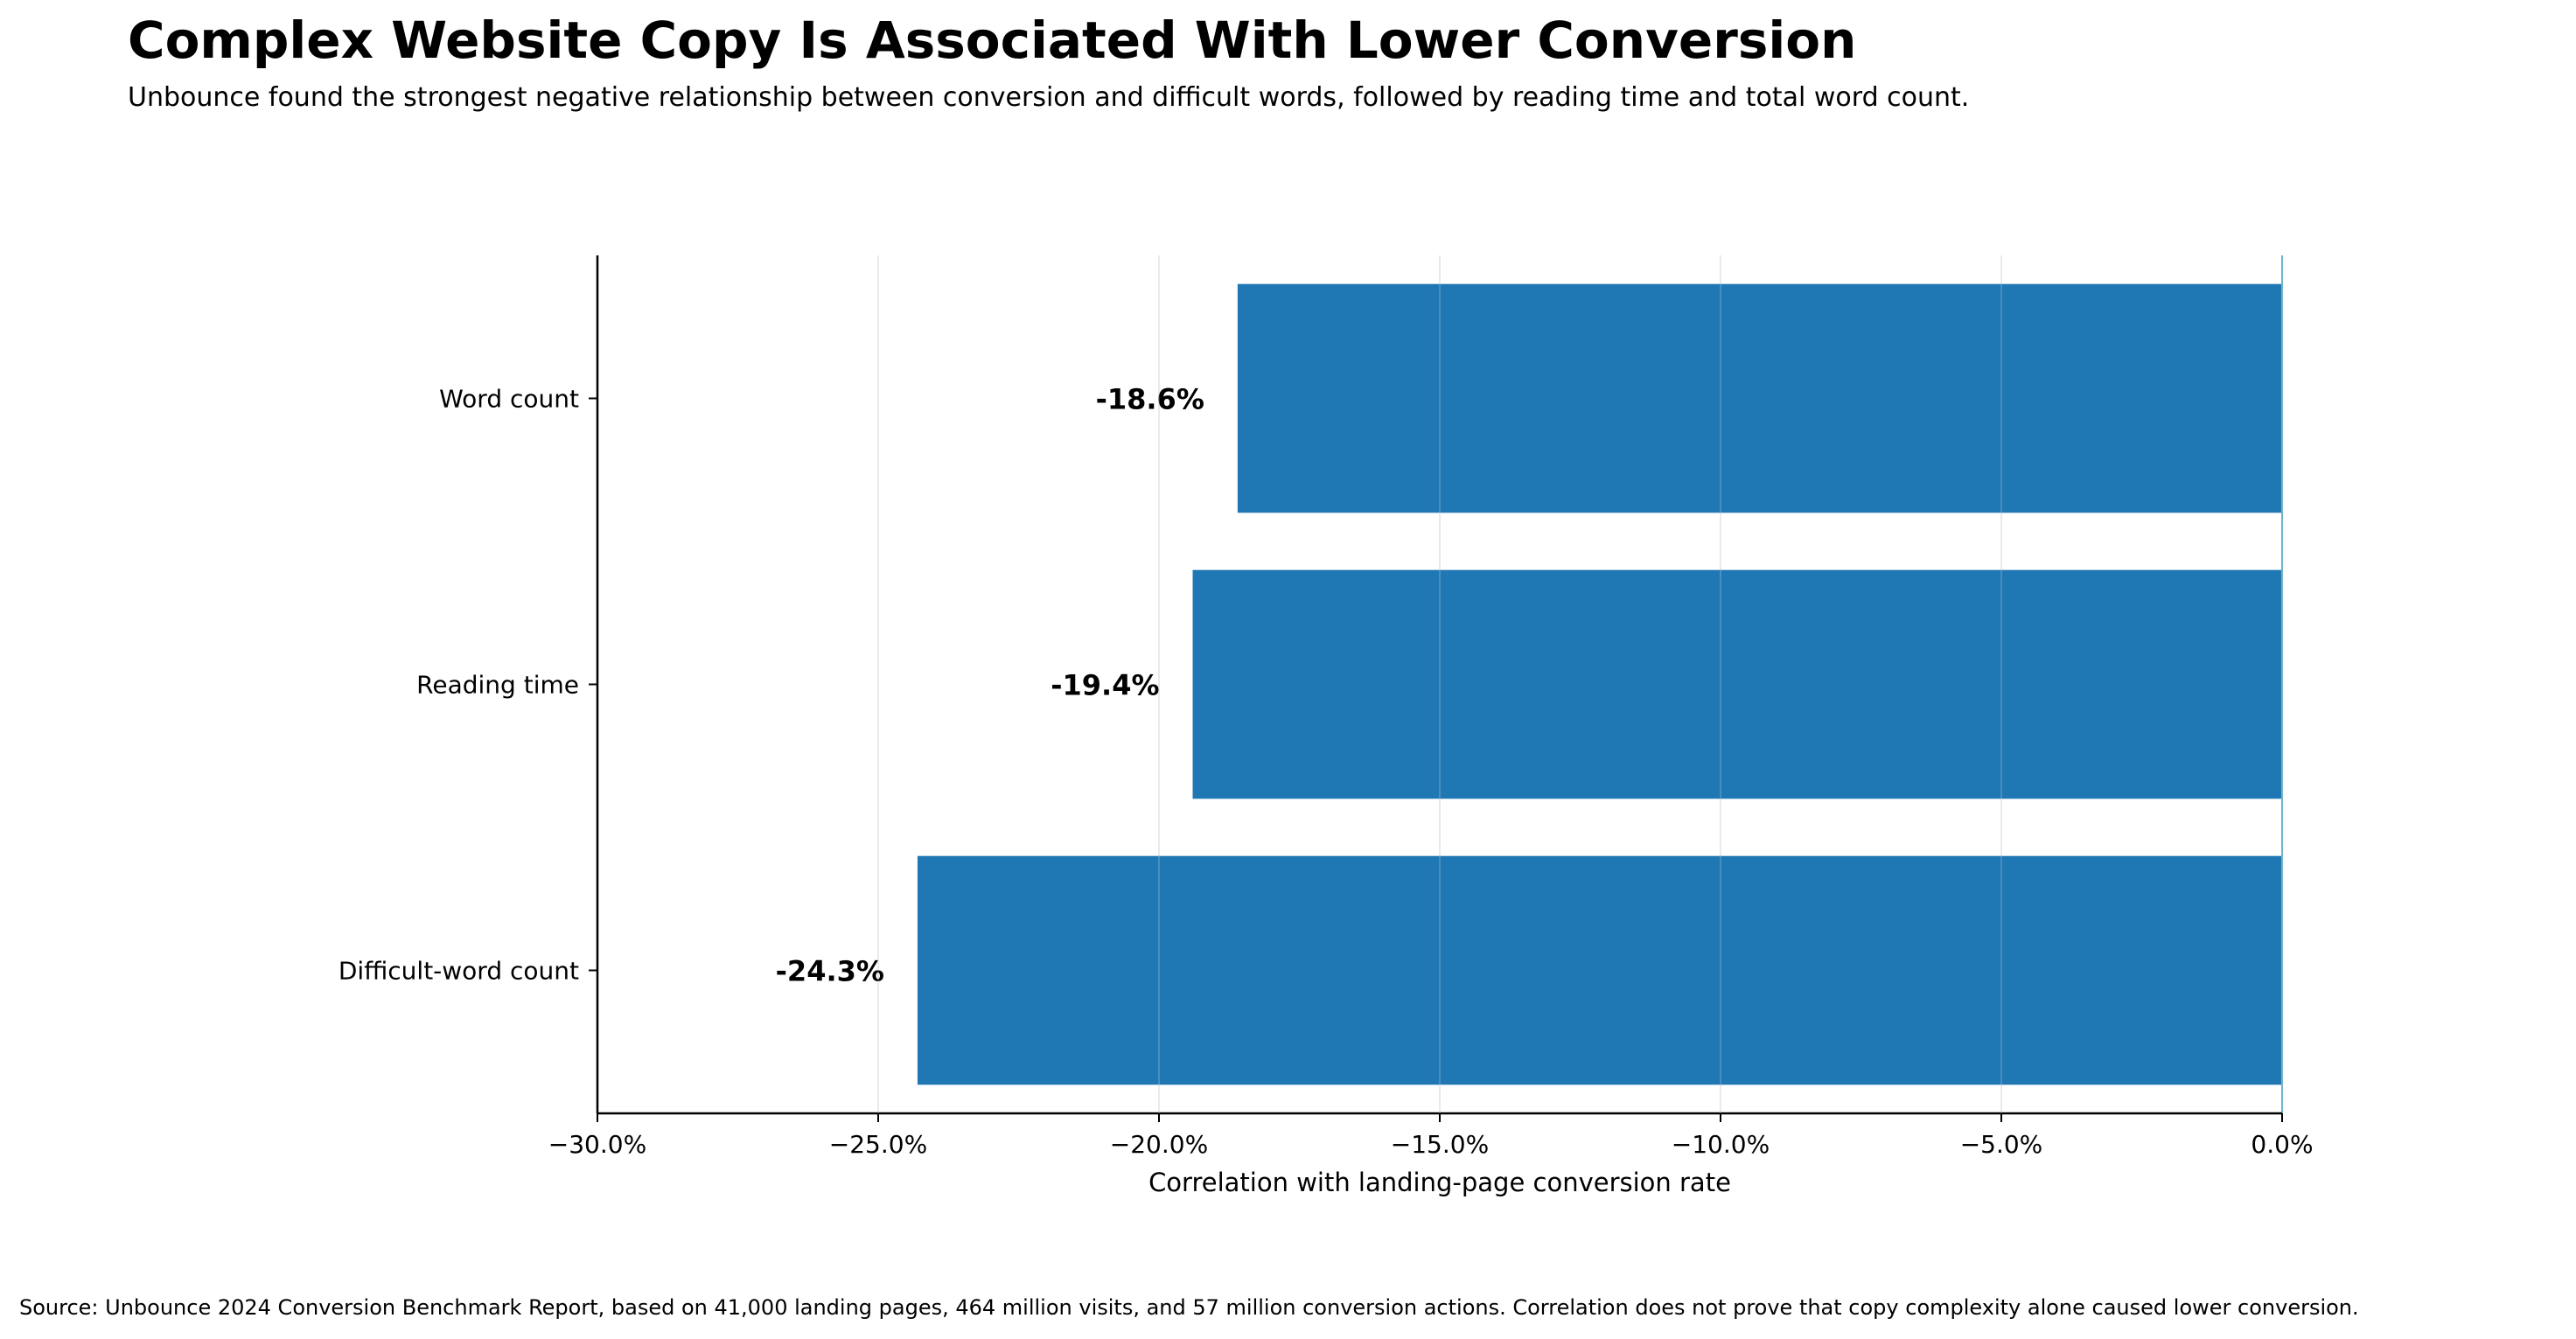 This screenshot has height=1339, width=2576. Describe the element at coordinates (878, 1145) in the screenshot. I see `x-tick-label: −25.0%` at that location.